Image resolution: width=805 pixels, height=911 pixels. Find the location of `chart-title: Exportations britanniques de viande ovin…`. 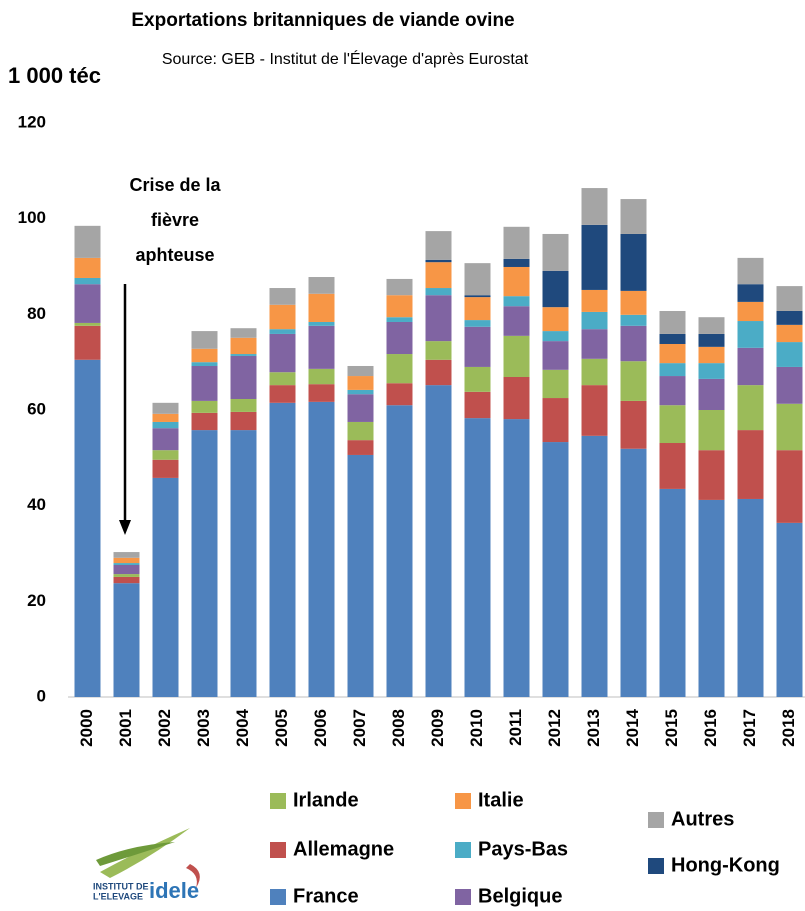

chart-title: Exportations britanniques de viande ovin… is located at coordinates (322, 20).